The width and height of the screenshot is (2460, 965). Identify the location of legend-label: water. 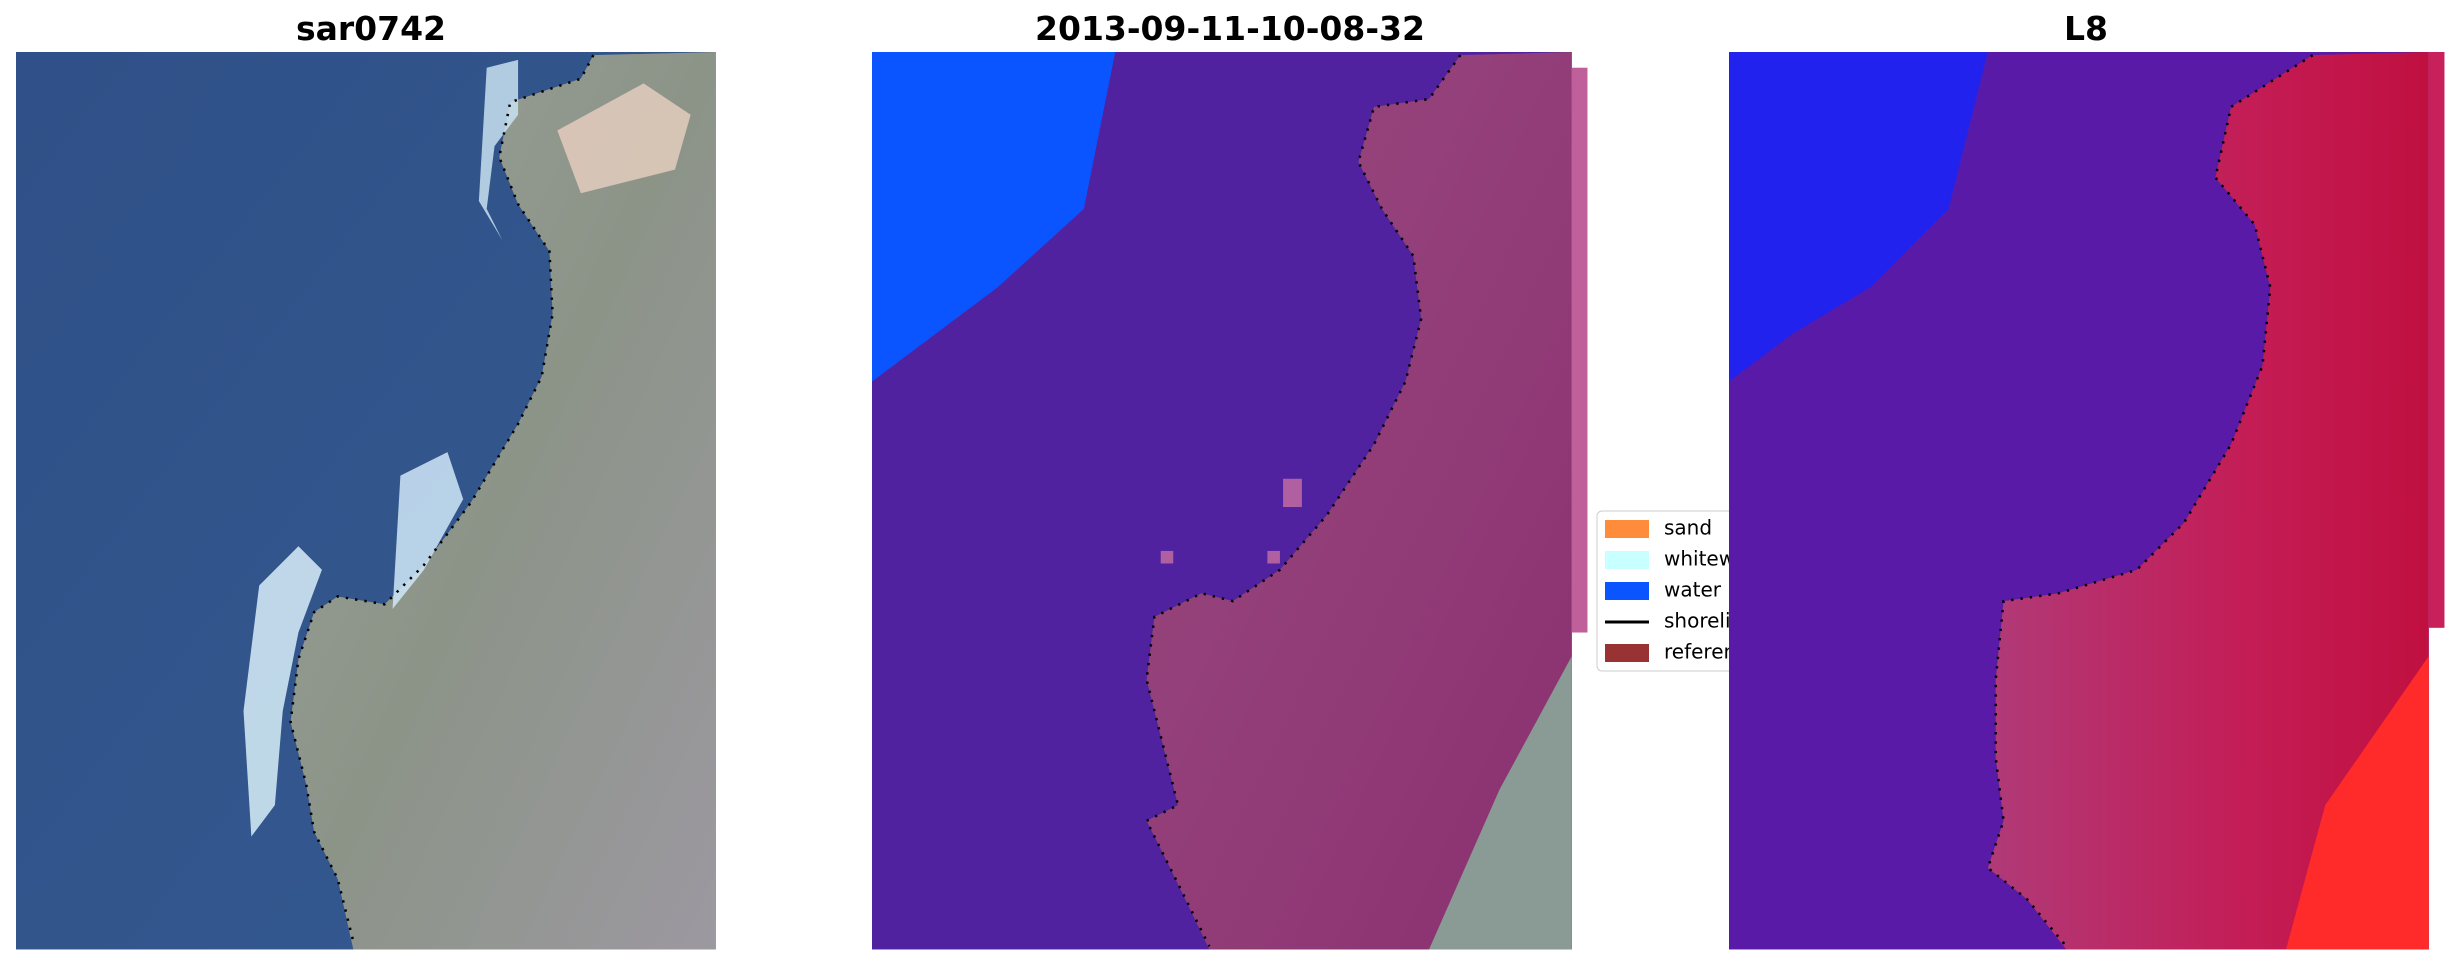
(1693, 590).